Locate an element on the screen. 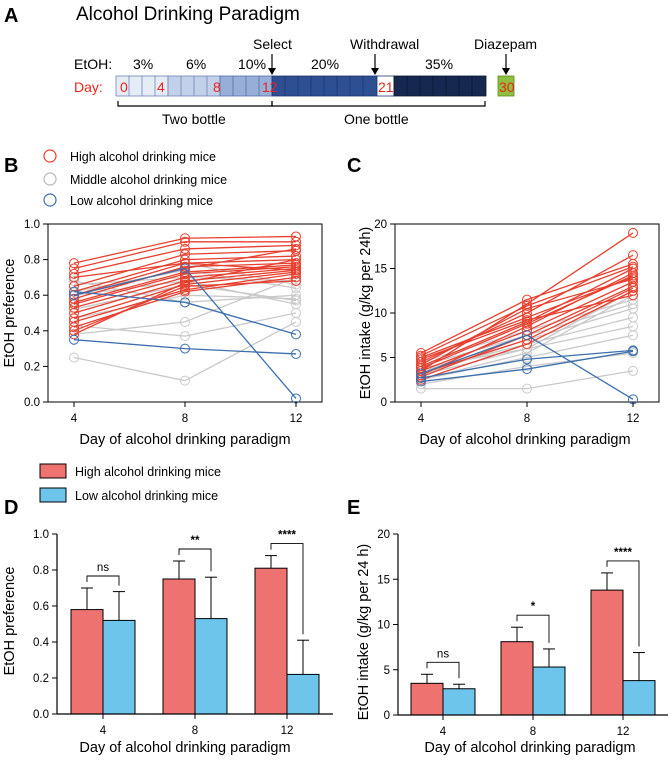  day-8: 8 is located at coordinates (217, 87).